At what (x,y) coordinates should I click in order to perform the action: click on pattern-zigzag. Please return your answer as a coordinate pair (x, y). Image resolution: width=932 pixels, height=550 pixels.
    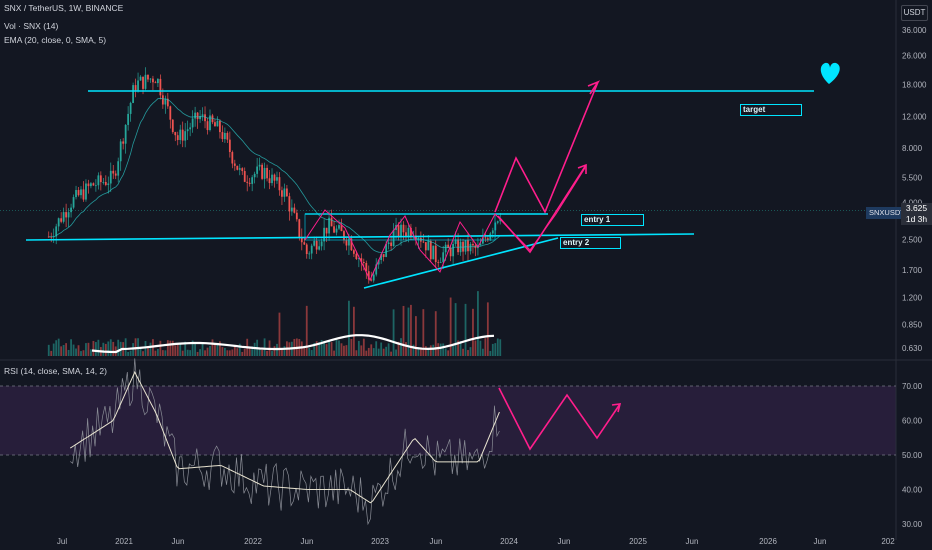
    Looking at the image, I should click on (445, 224).